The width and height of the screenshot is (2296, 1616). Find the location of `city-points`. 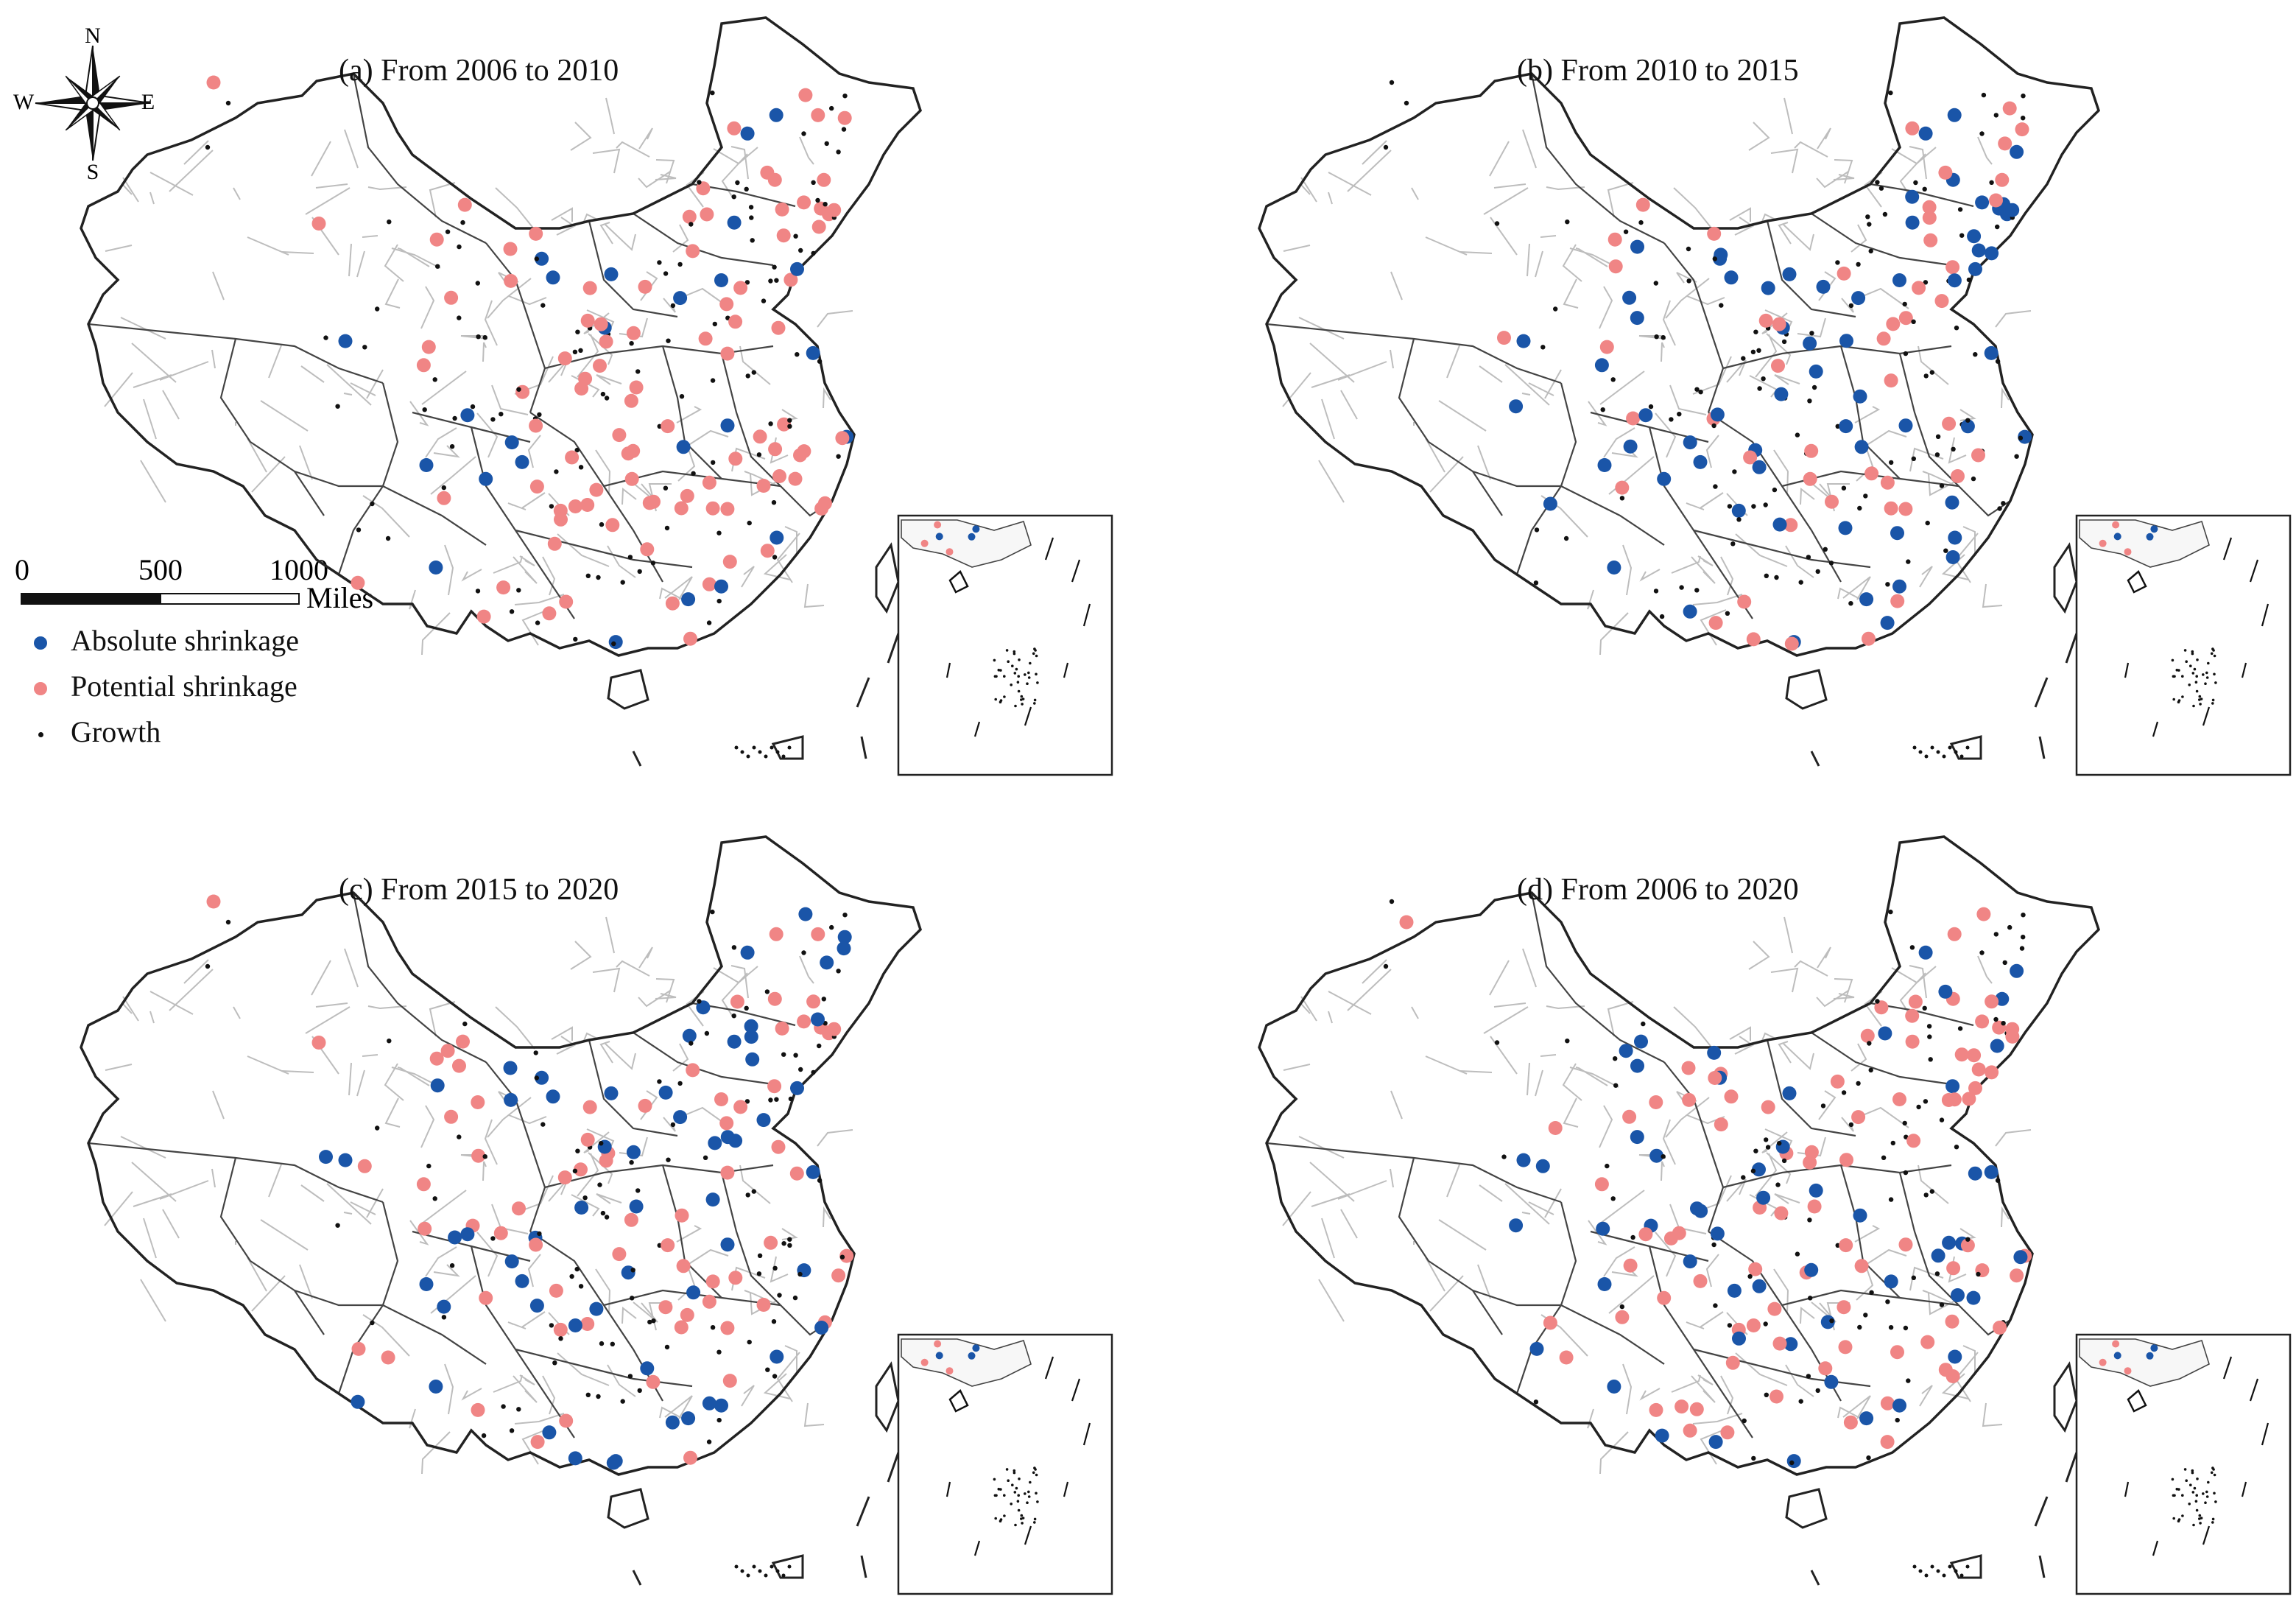

city-points is located at coordinates (1707, 1184).